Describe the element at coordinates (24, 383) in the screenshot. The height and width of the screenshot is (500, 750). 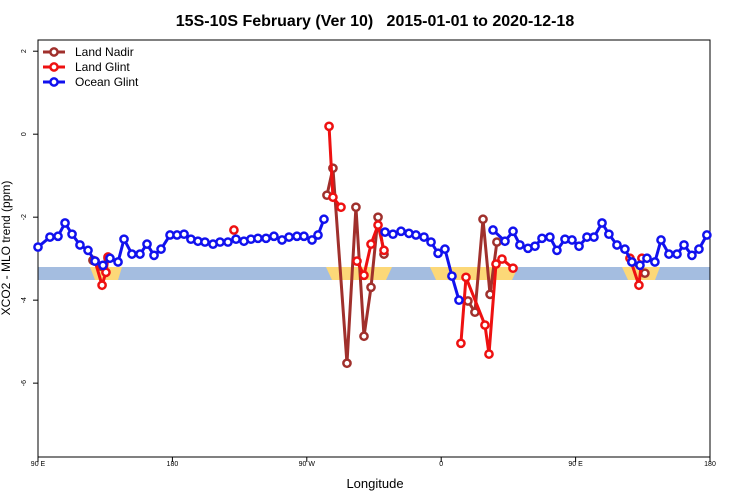
I see `y-tick-label: -6` at that location.